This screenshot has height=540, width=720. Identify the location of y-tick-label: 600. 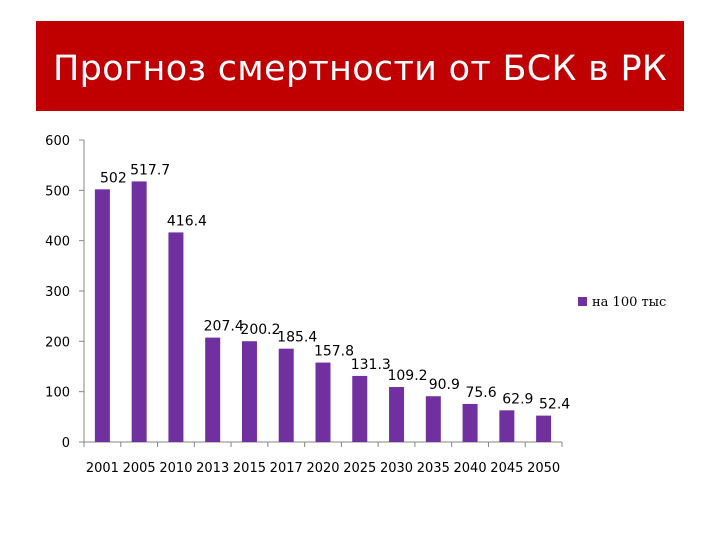
(57, 141).